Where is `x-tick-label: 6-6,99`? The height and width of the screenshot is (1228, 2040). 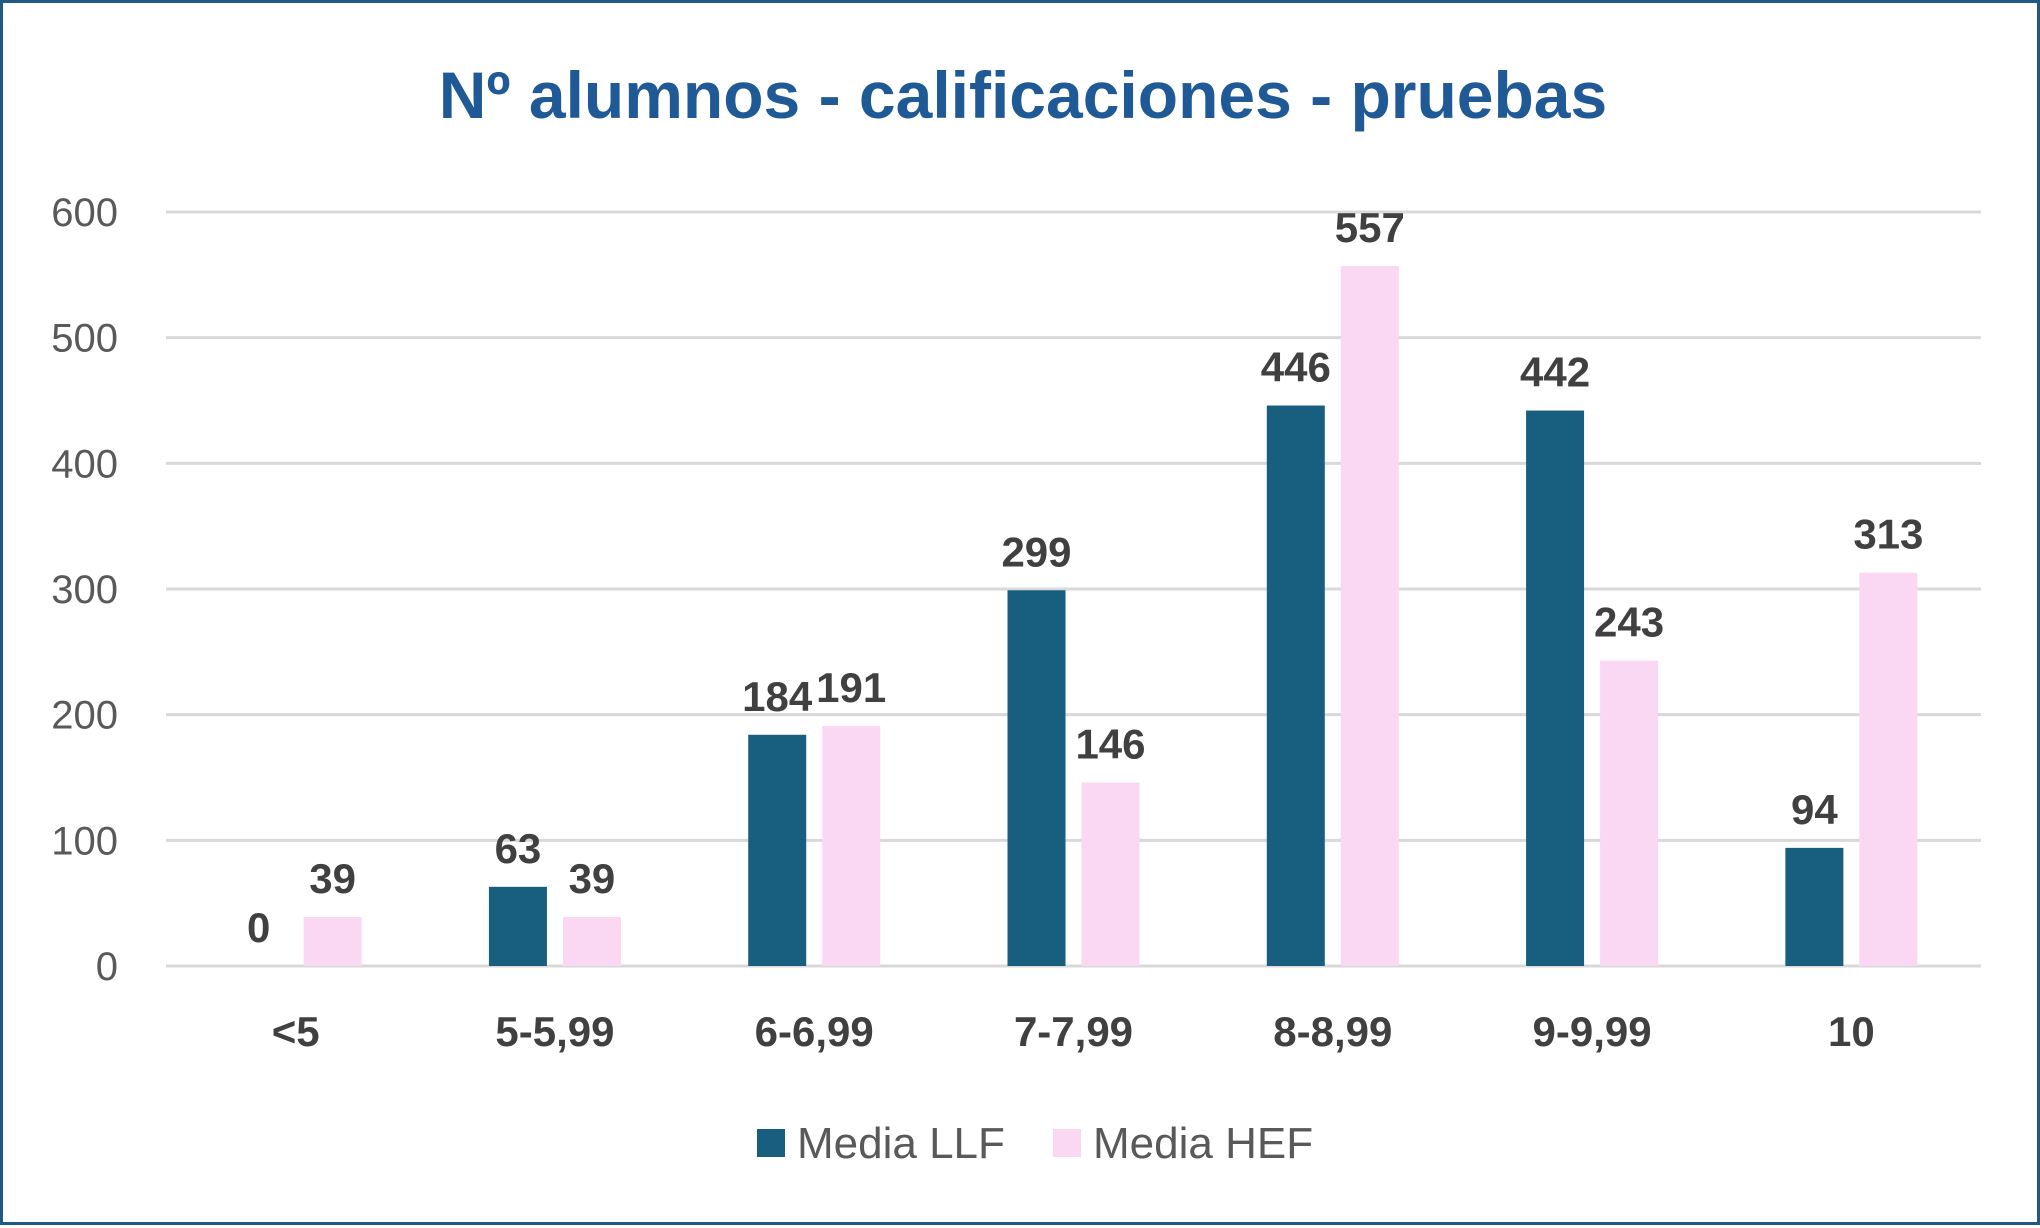 x-tick-label: 6-6,99 is located at coordinates (814, 1031).